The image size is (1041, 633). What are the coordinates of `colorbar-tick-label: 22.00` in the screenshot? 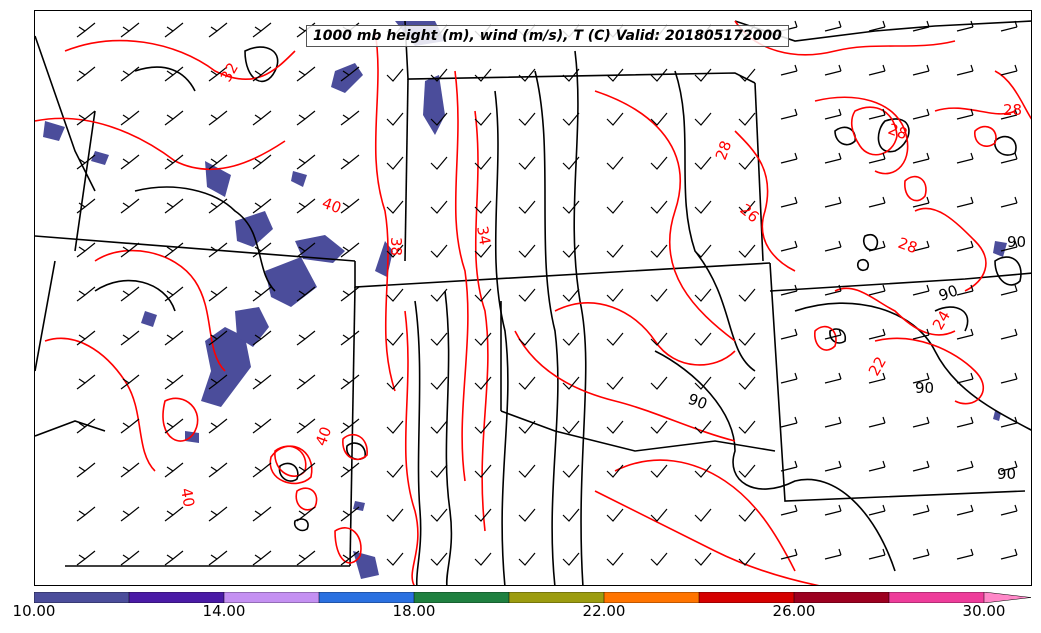 It's located at (604, 611).